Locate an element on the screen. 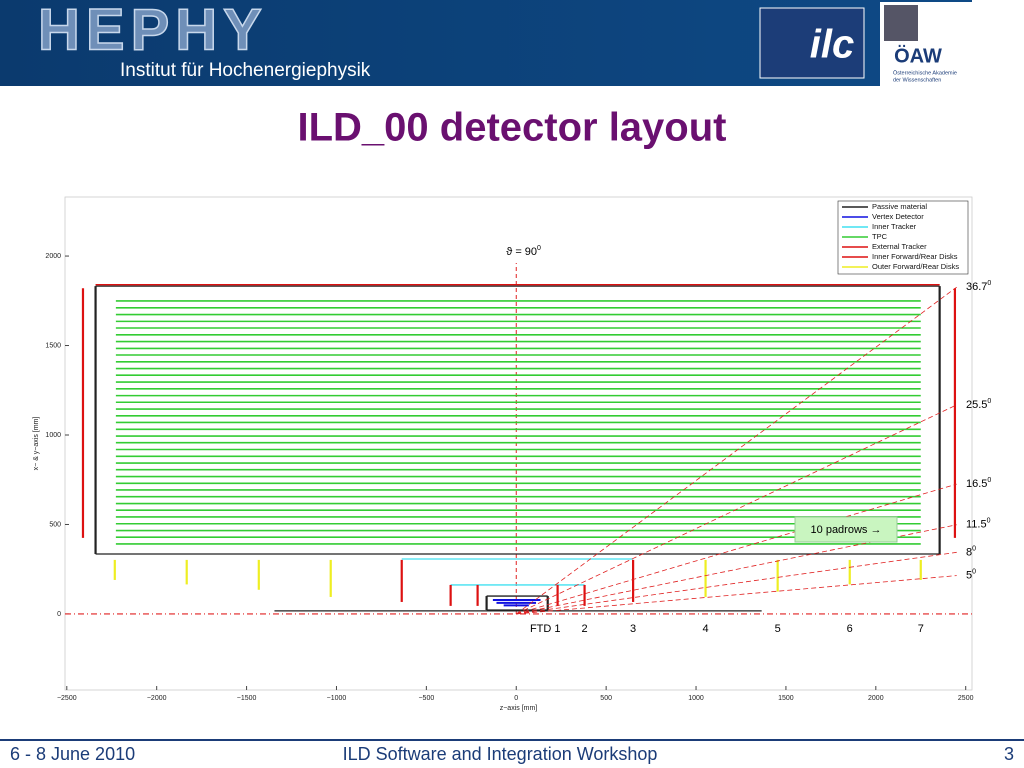 This screenshot has height=768, width=1024. legend-label: TPC is located at coordinates (880, 236).